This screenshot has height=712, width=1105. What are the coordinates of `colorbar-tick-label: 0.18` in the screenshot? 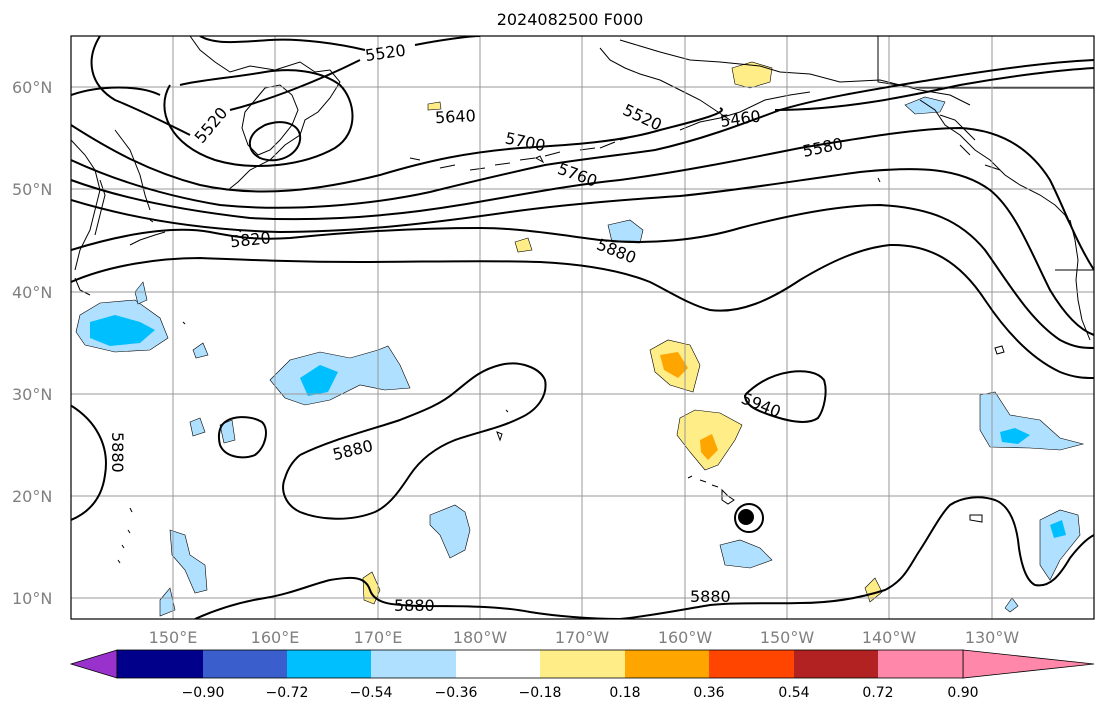 It's located at (624, 693).